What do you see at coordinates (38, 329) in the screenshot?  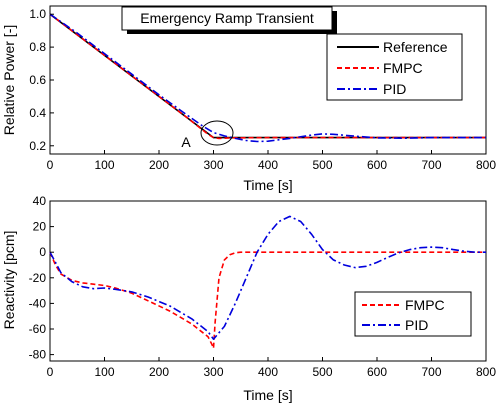 I see `bot-y-tick-label: -60` at bounding box center [38, 329].